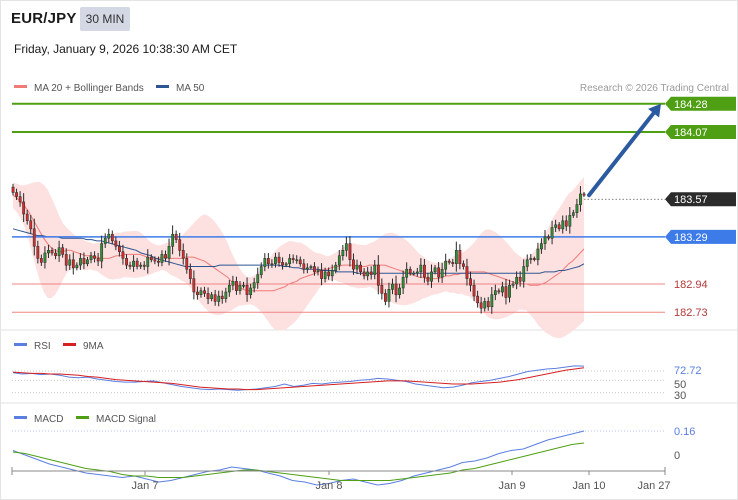  I want to click on rsi-plot, so click(338, 379).